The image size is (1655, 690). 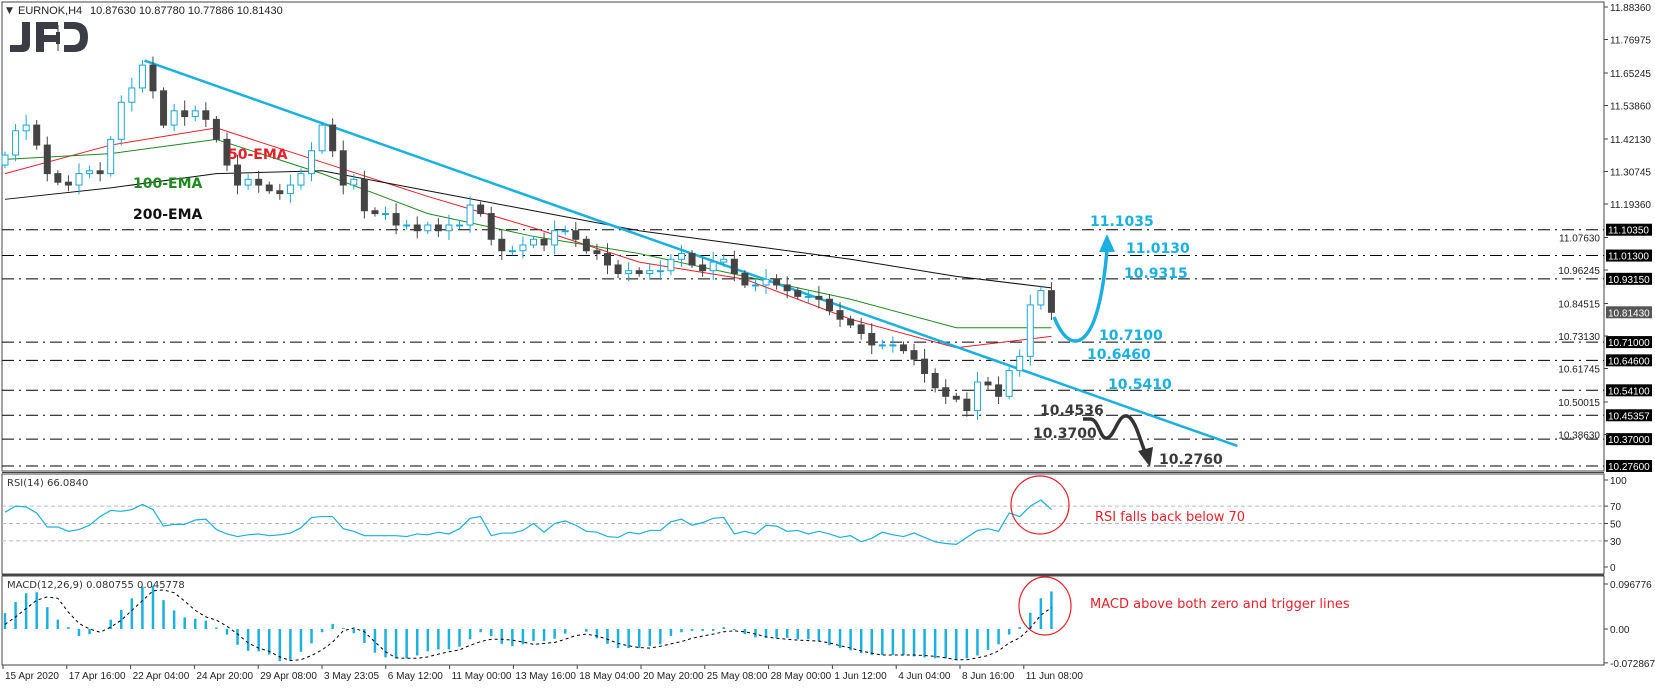 I want to click on level-label: 10.3700, so click(x=1065, y=434).